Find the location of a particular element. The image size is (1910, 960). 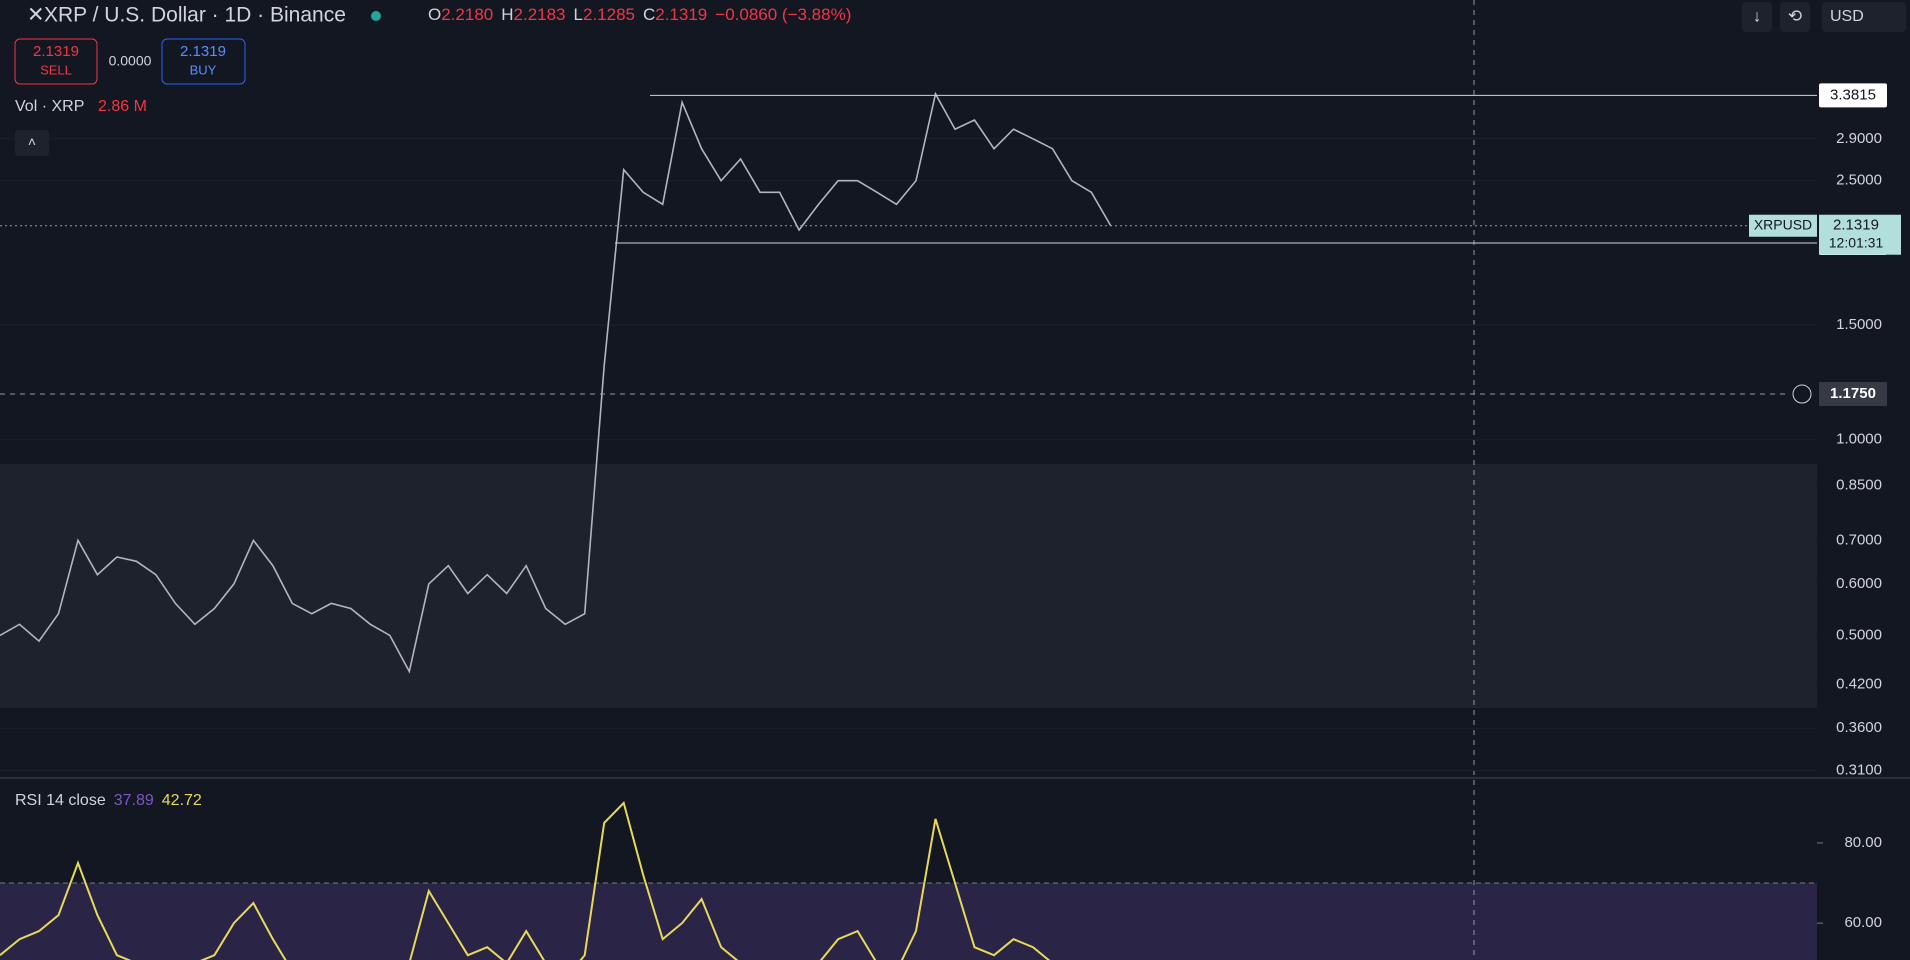

sell-price: 2.1319 is located at coordinates (56, 51).